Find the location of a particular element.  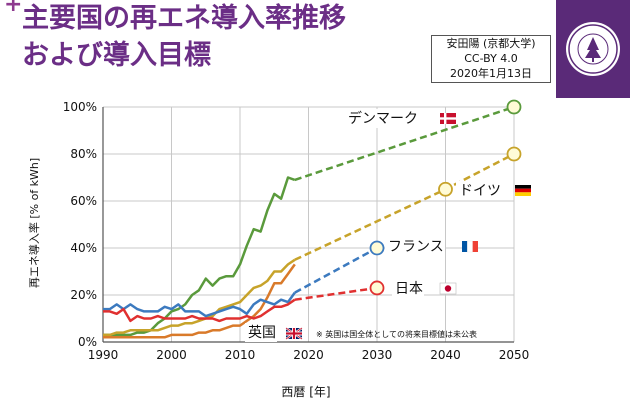

title-line-2: および導入目標 is located at coordinates (116, 55).